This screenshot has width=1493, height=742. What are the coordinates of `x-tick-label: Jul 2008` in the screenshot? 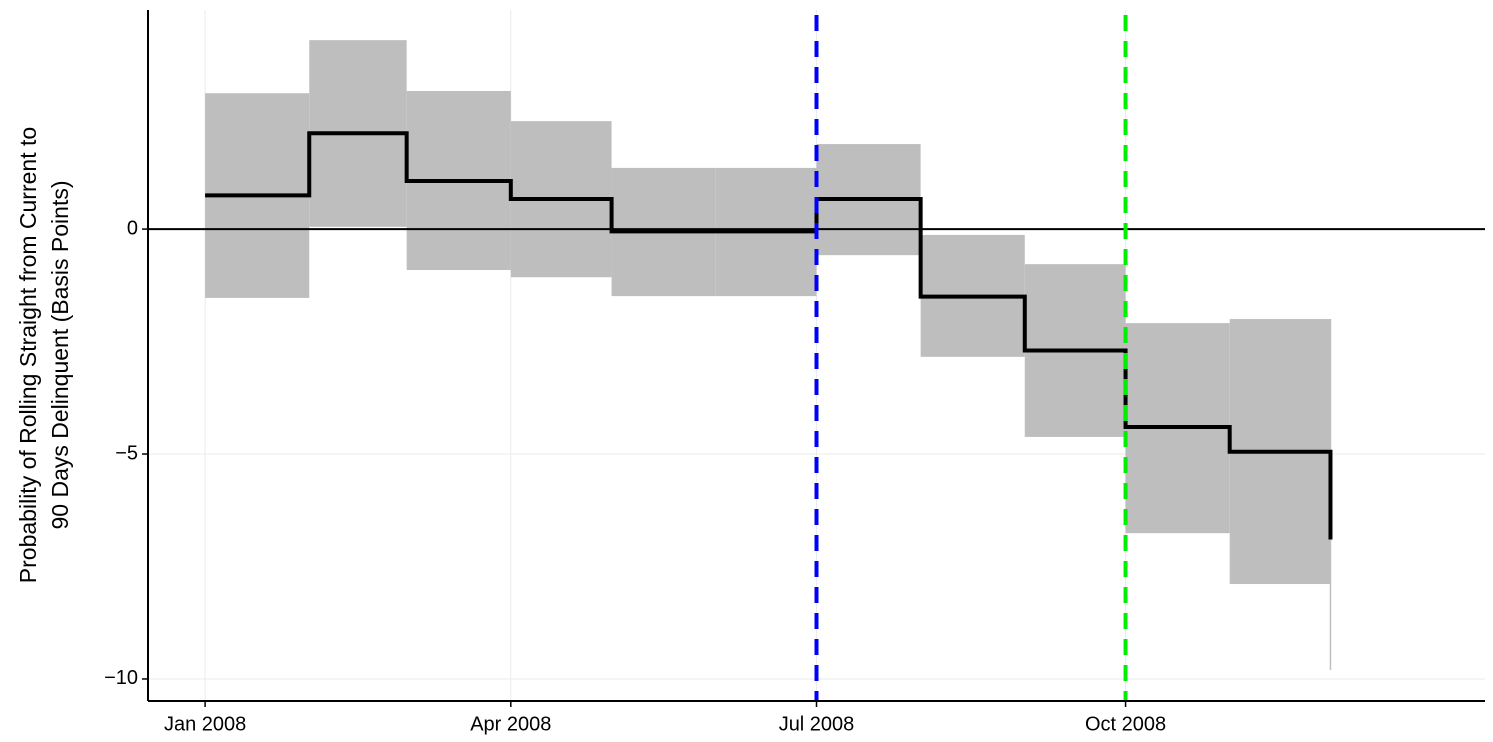 It's located at (817, 724).